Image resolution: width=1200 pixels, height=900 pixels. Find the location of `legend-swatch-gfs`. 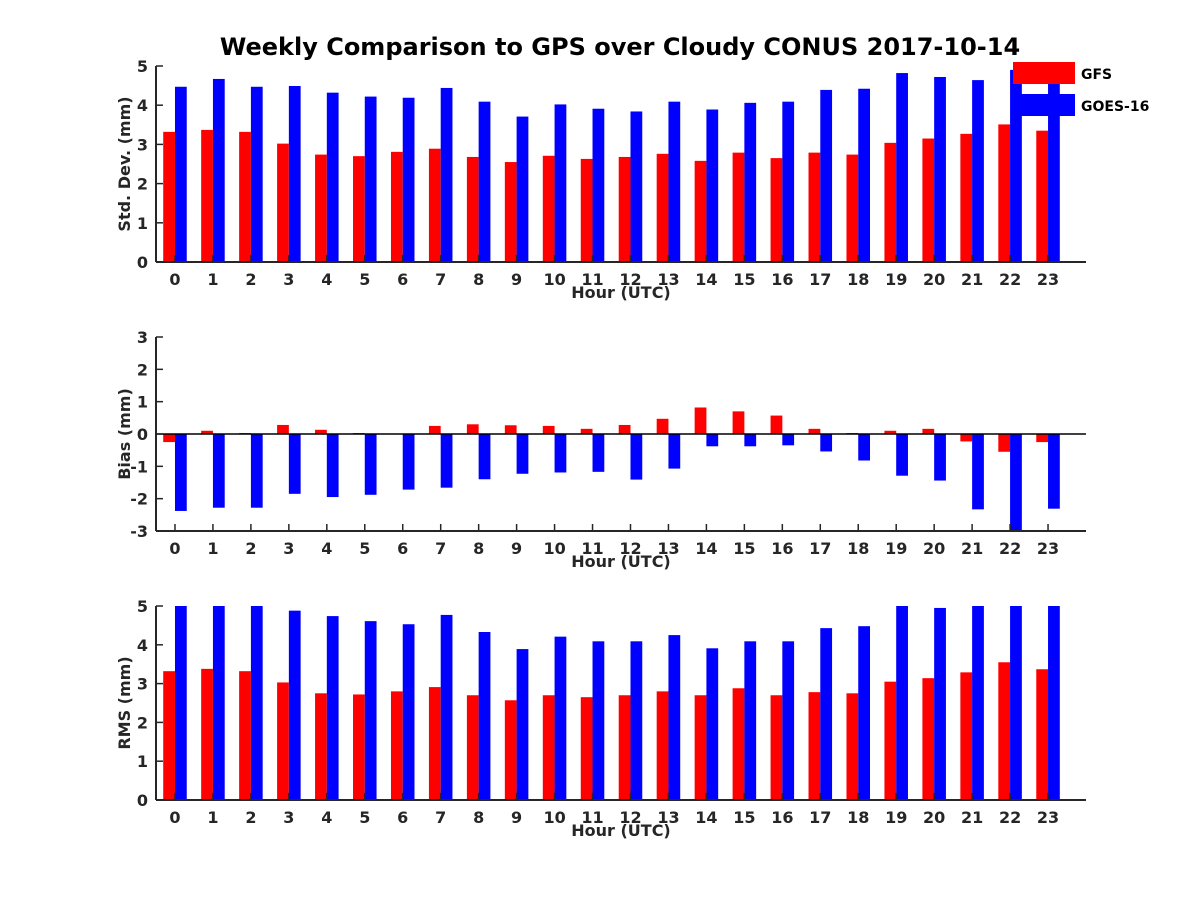

legend-swatch-gfs is located at coordinates (1044, 73).